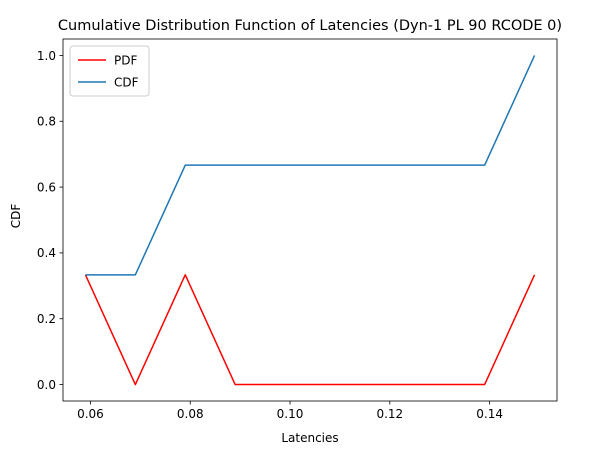 Image resolution: width=607 pixels, height=455 pixels. Describe the element at coordinates (489, 414) in the screenshot. I see `x-tick-label: 0.14` at that location.